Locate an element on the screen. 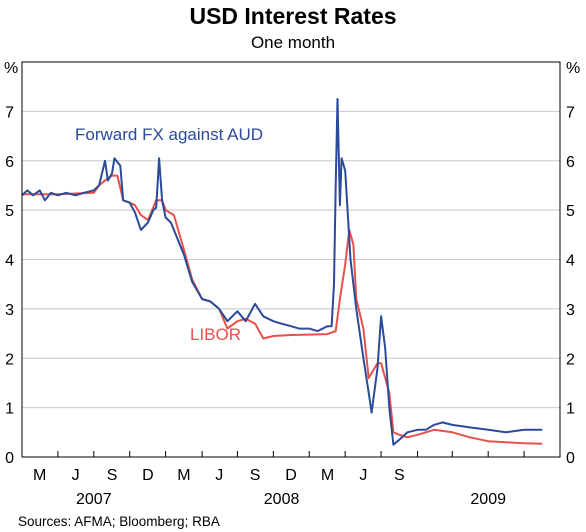 Image resolution: width=586 pixels, height=532 pixels. y-tick-label-left-4: 4 is located at coordinates (9, 261).